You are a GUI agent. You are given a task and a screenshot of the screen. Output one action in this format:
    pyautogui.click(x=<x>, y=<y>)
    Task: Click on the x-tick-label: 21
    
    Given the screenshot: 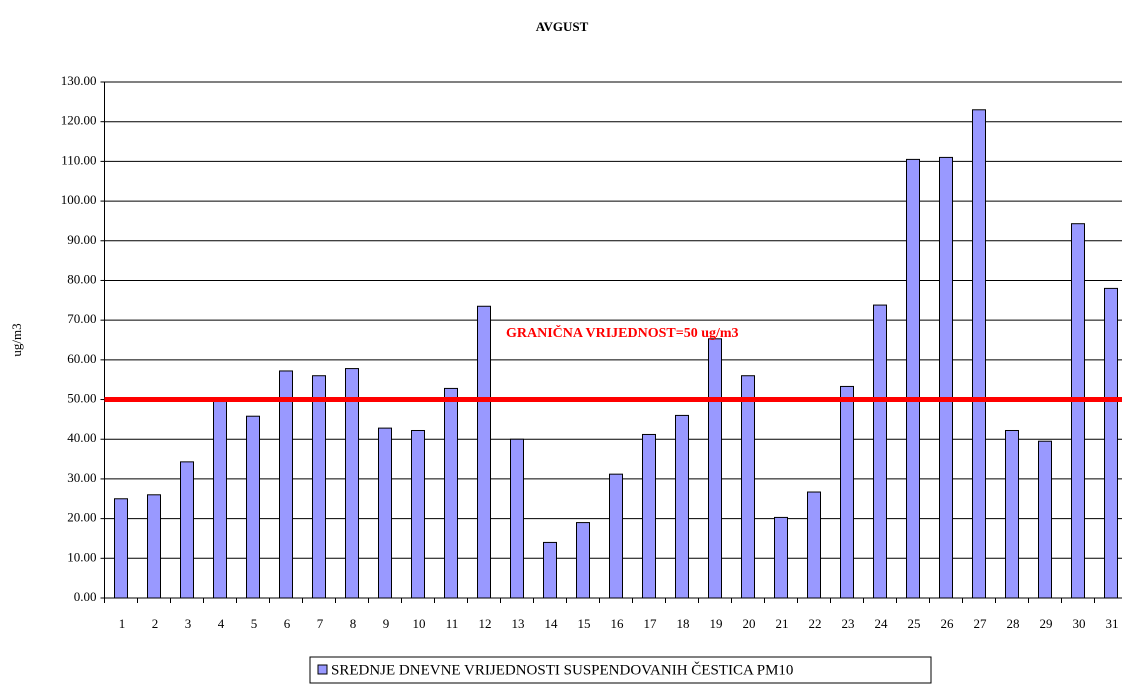 What is the action you would take?
    pyautogui.click(x=782, y=623)
    